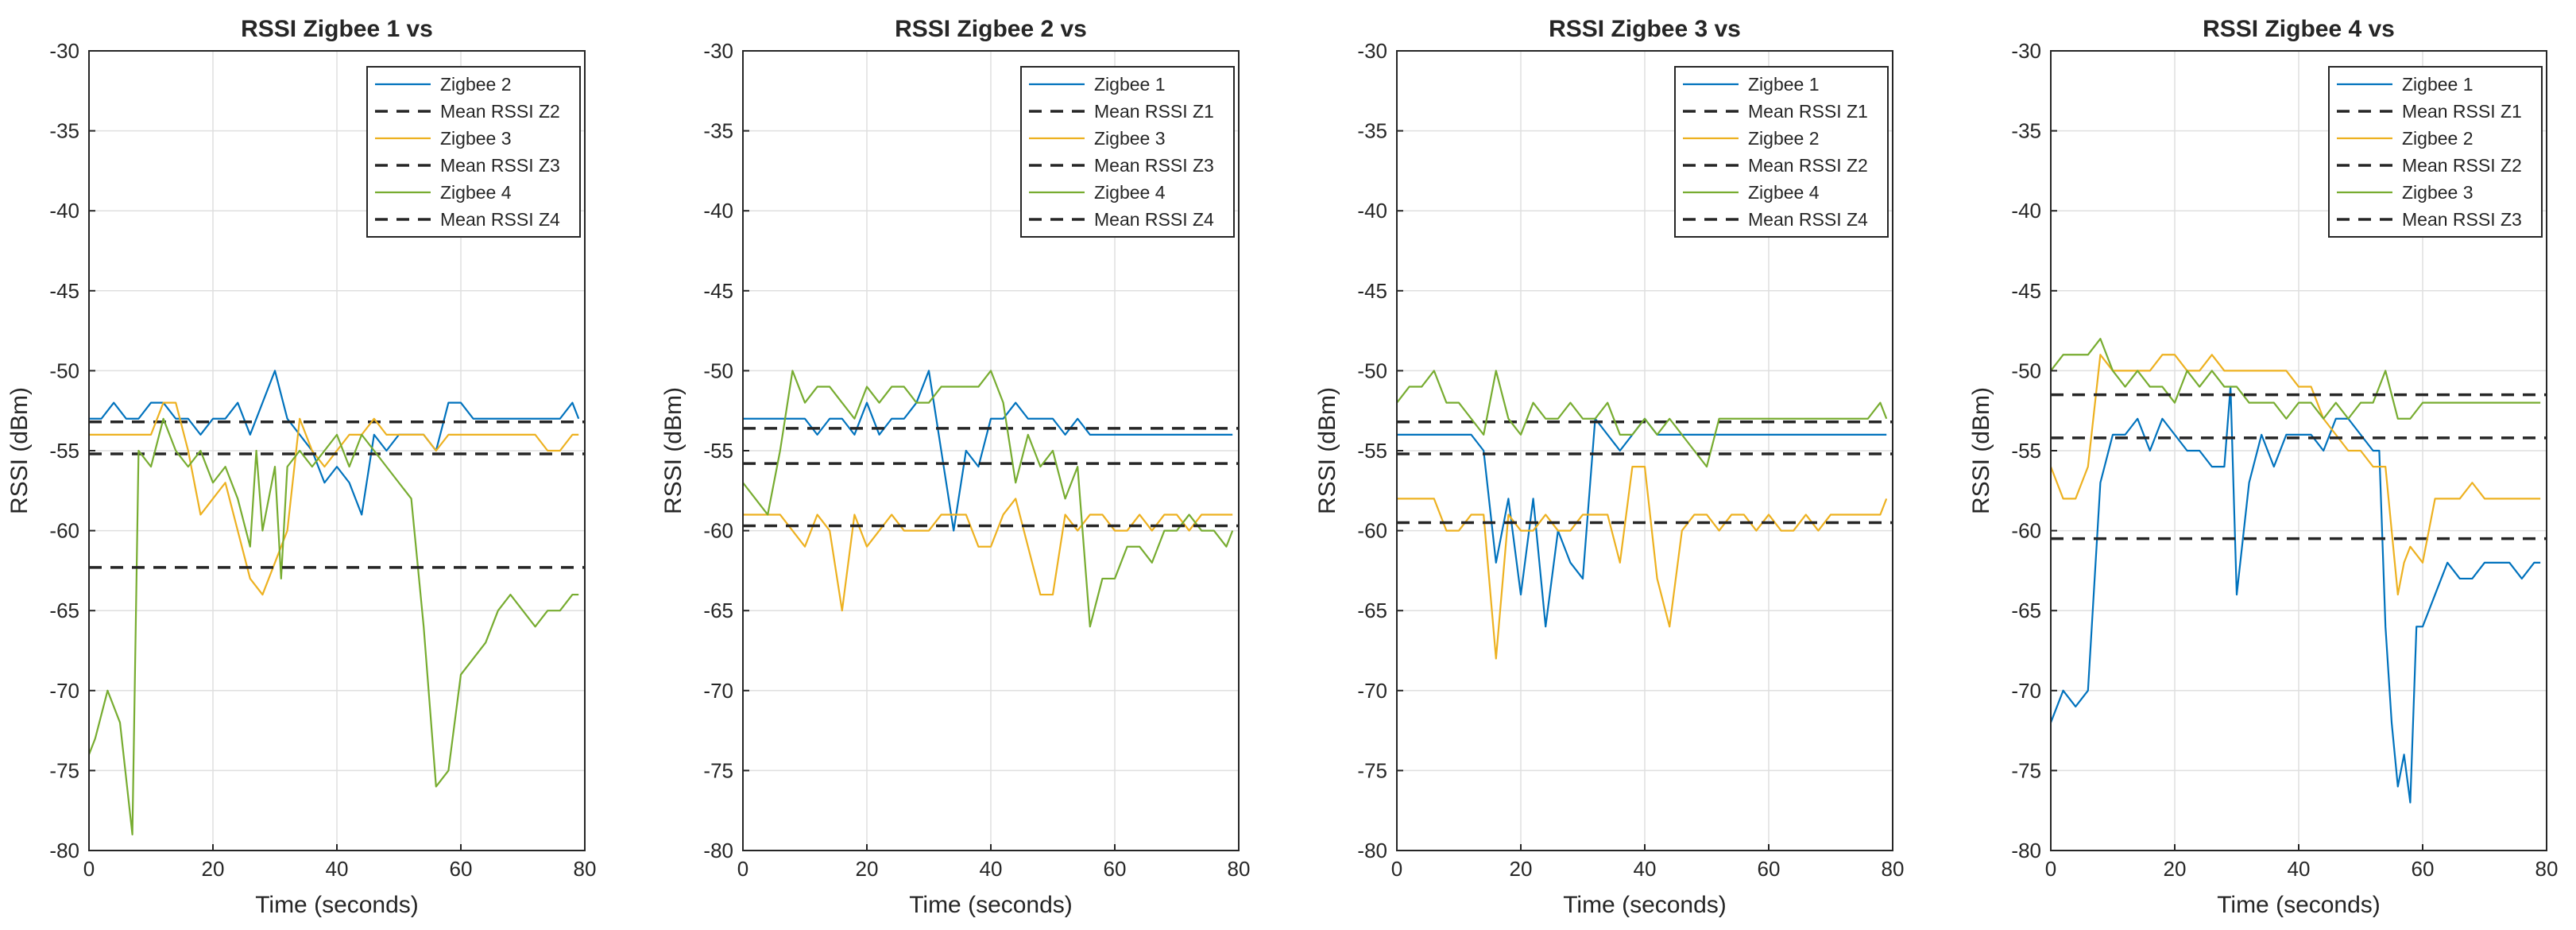  Describe the element at coordinates (2299, 29) in the screenshot. I see `chart-title: RSSI Zigbee 4 vs` at that location.